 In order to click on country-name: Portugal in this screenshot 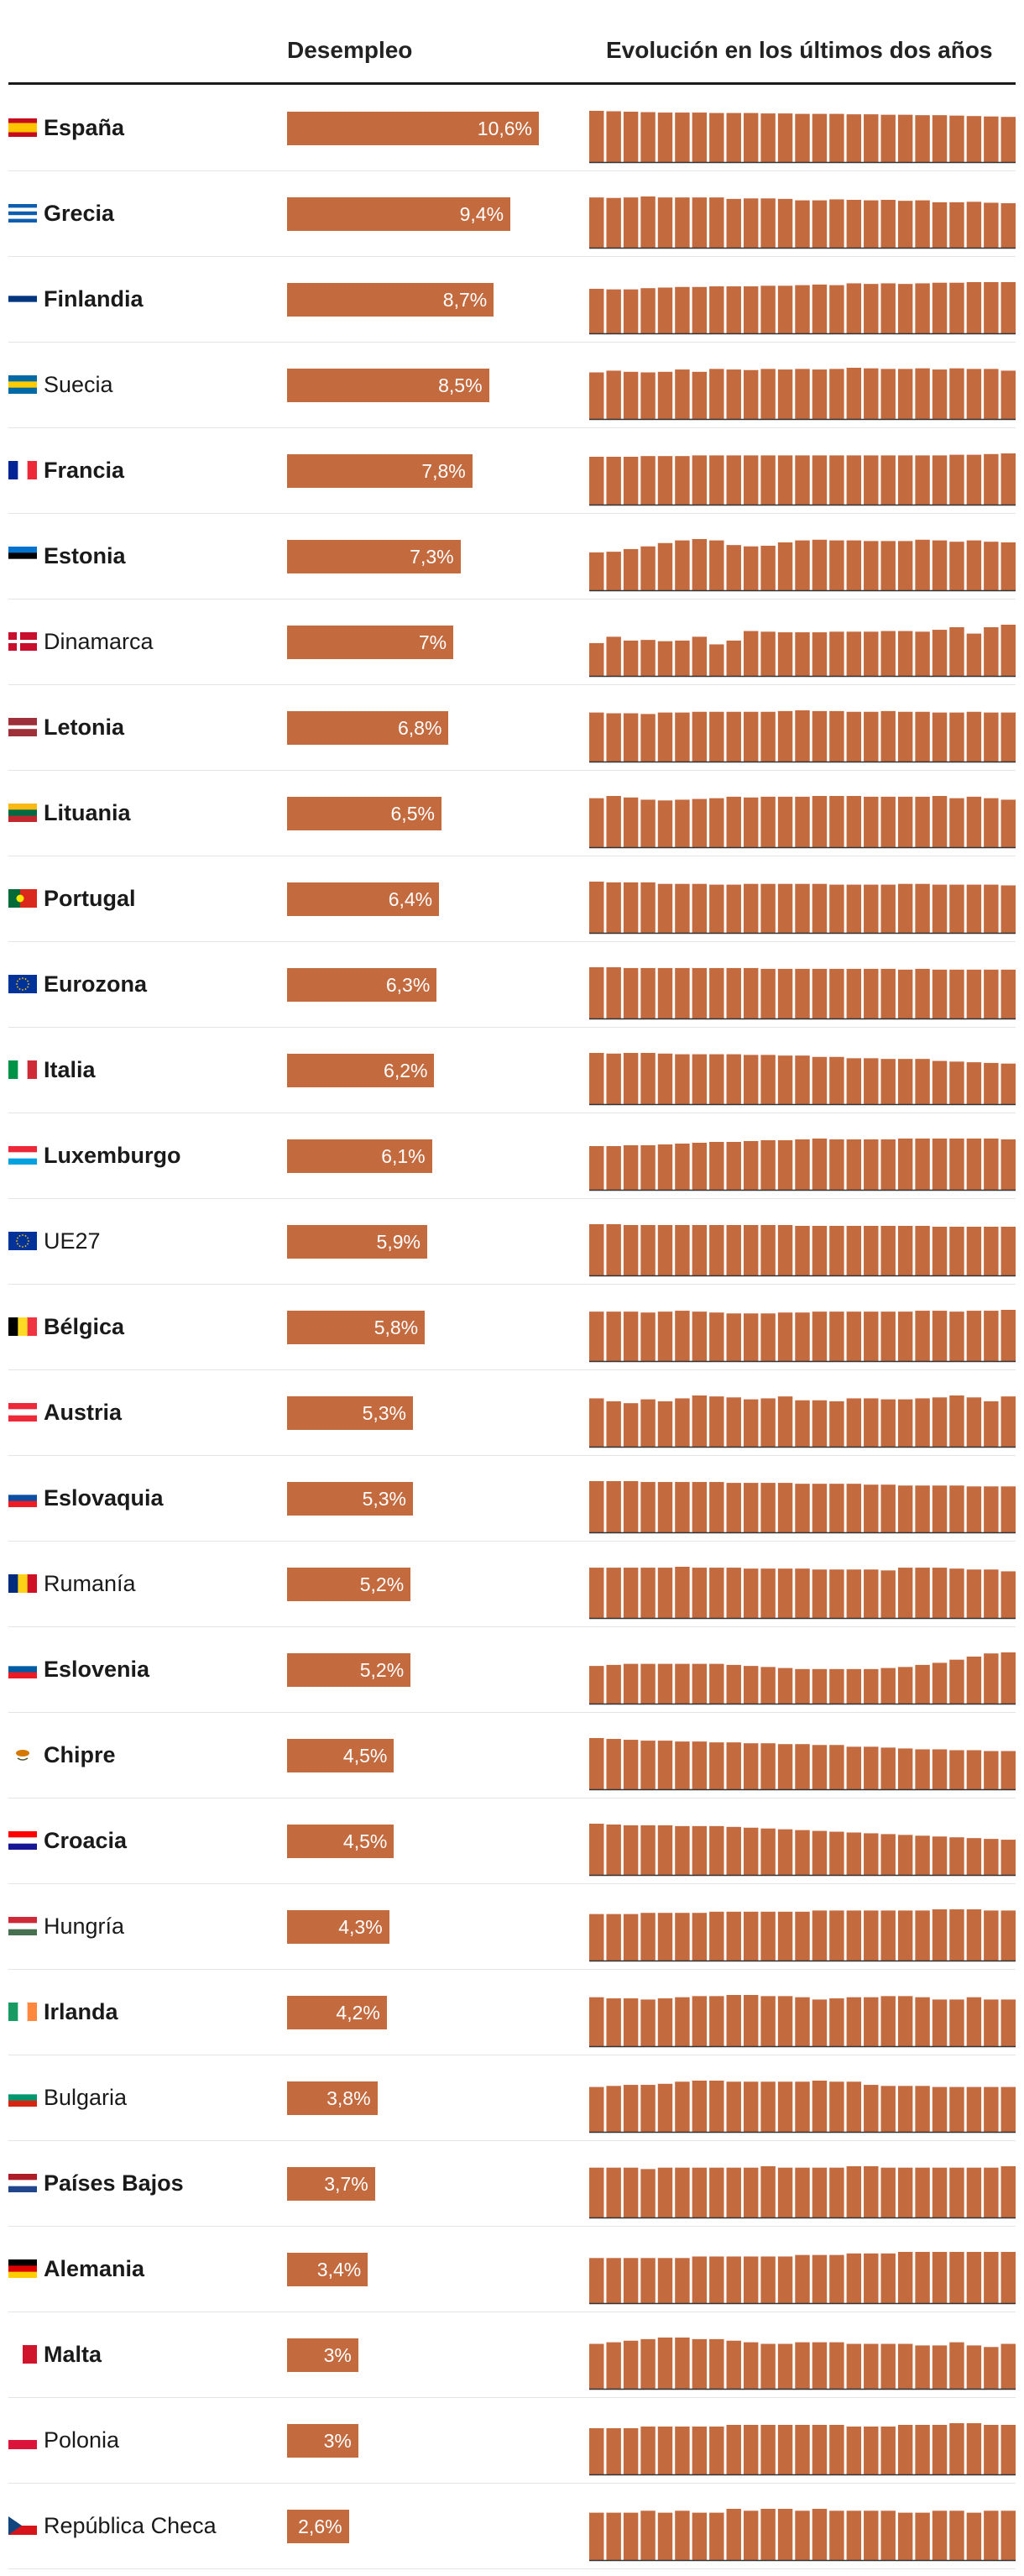, I will do `click(90, 898)`.